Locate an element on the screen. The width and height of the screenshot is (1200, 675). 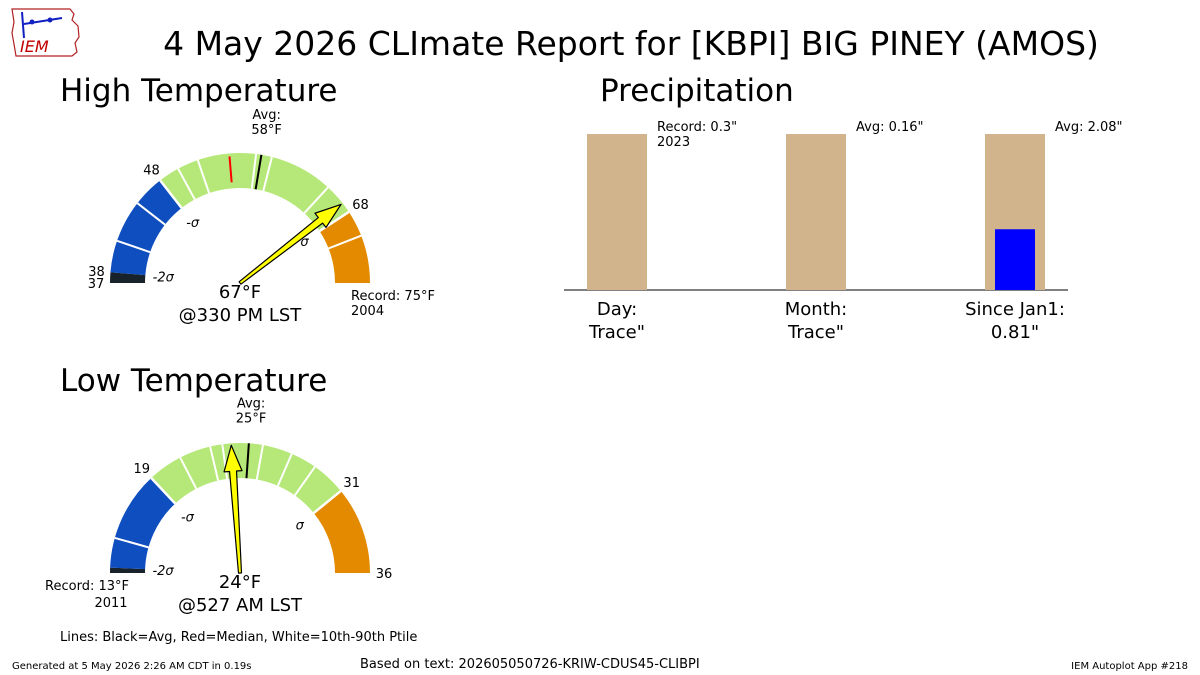
gauge-observed-value: 24°F is located at coordinates (240, 582).